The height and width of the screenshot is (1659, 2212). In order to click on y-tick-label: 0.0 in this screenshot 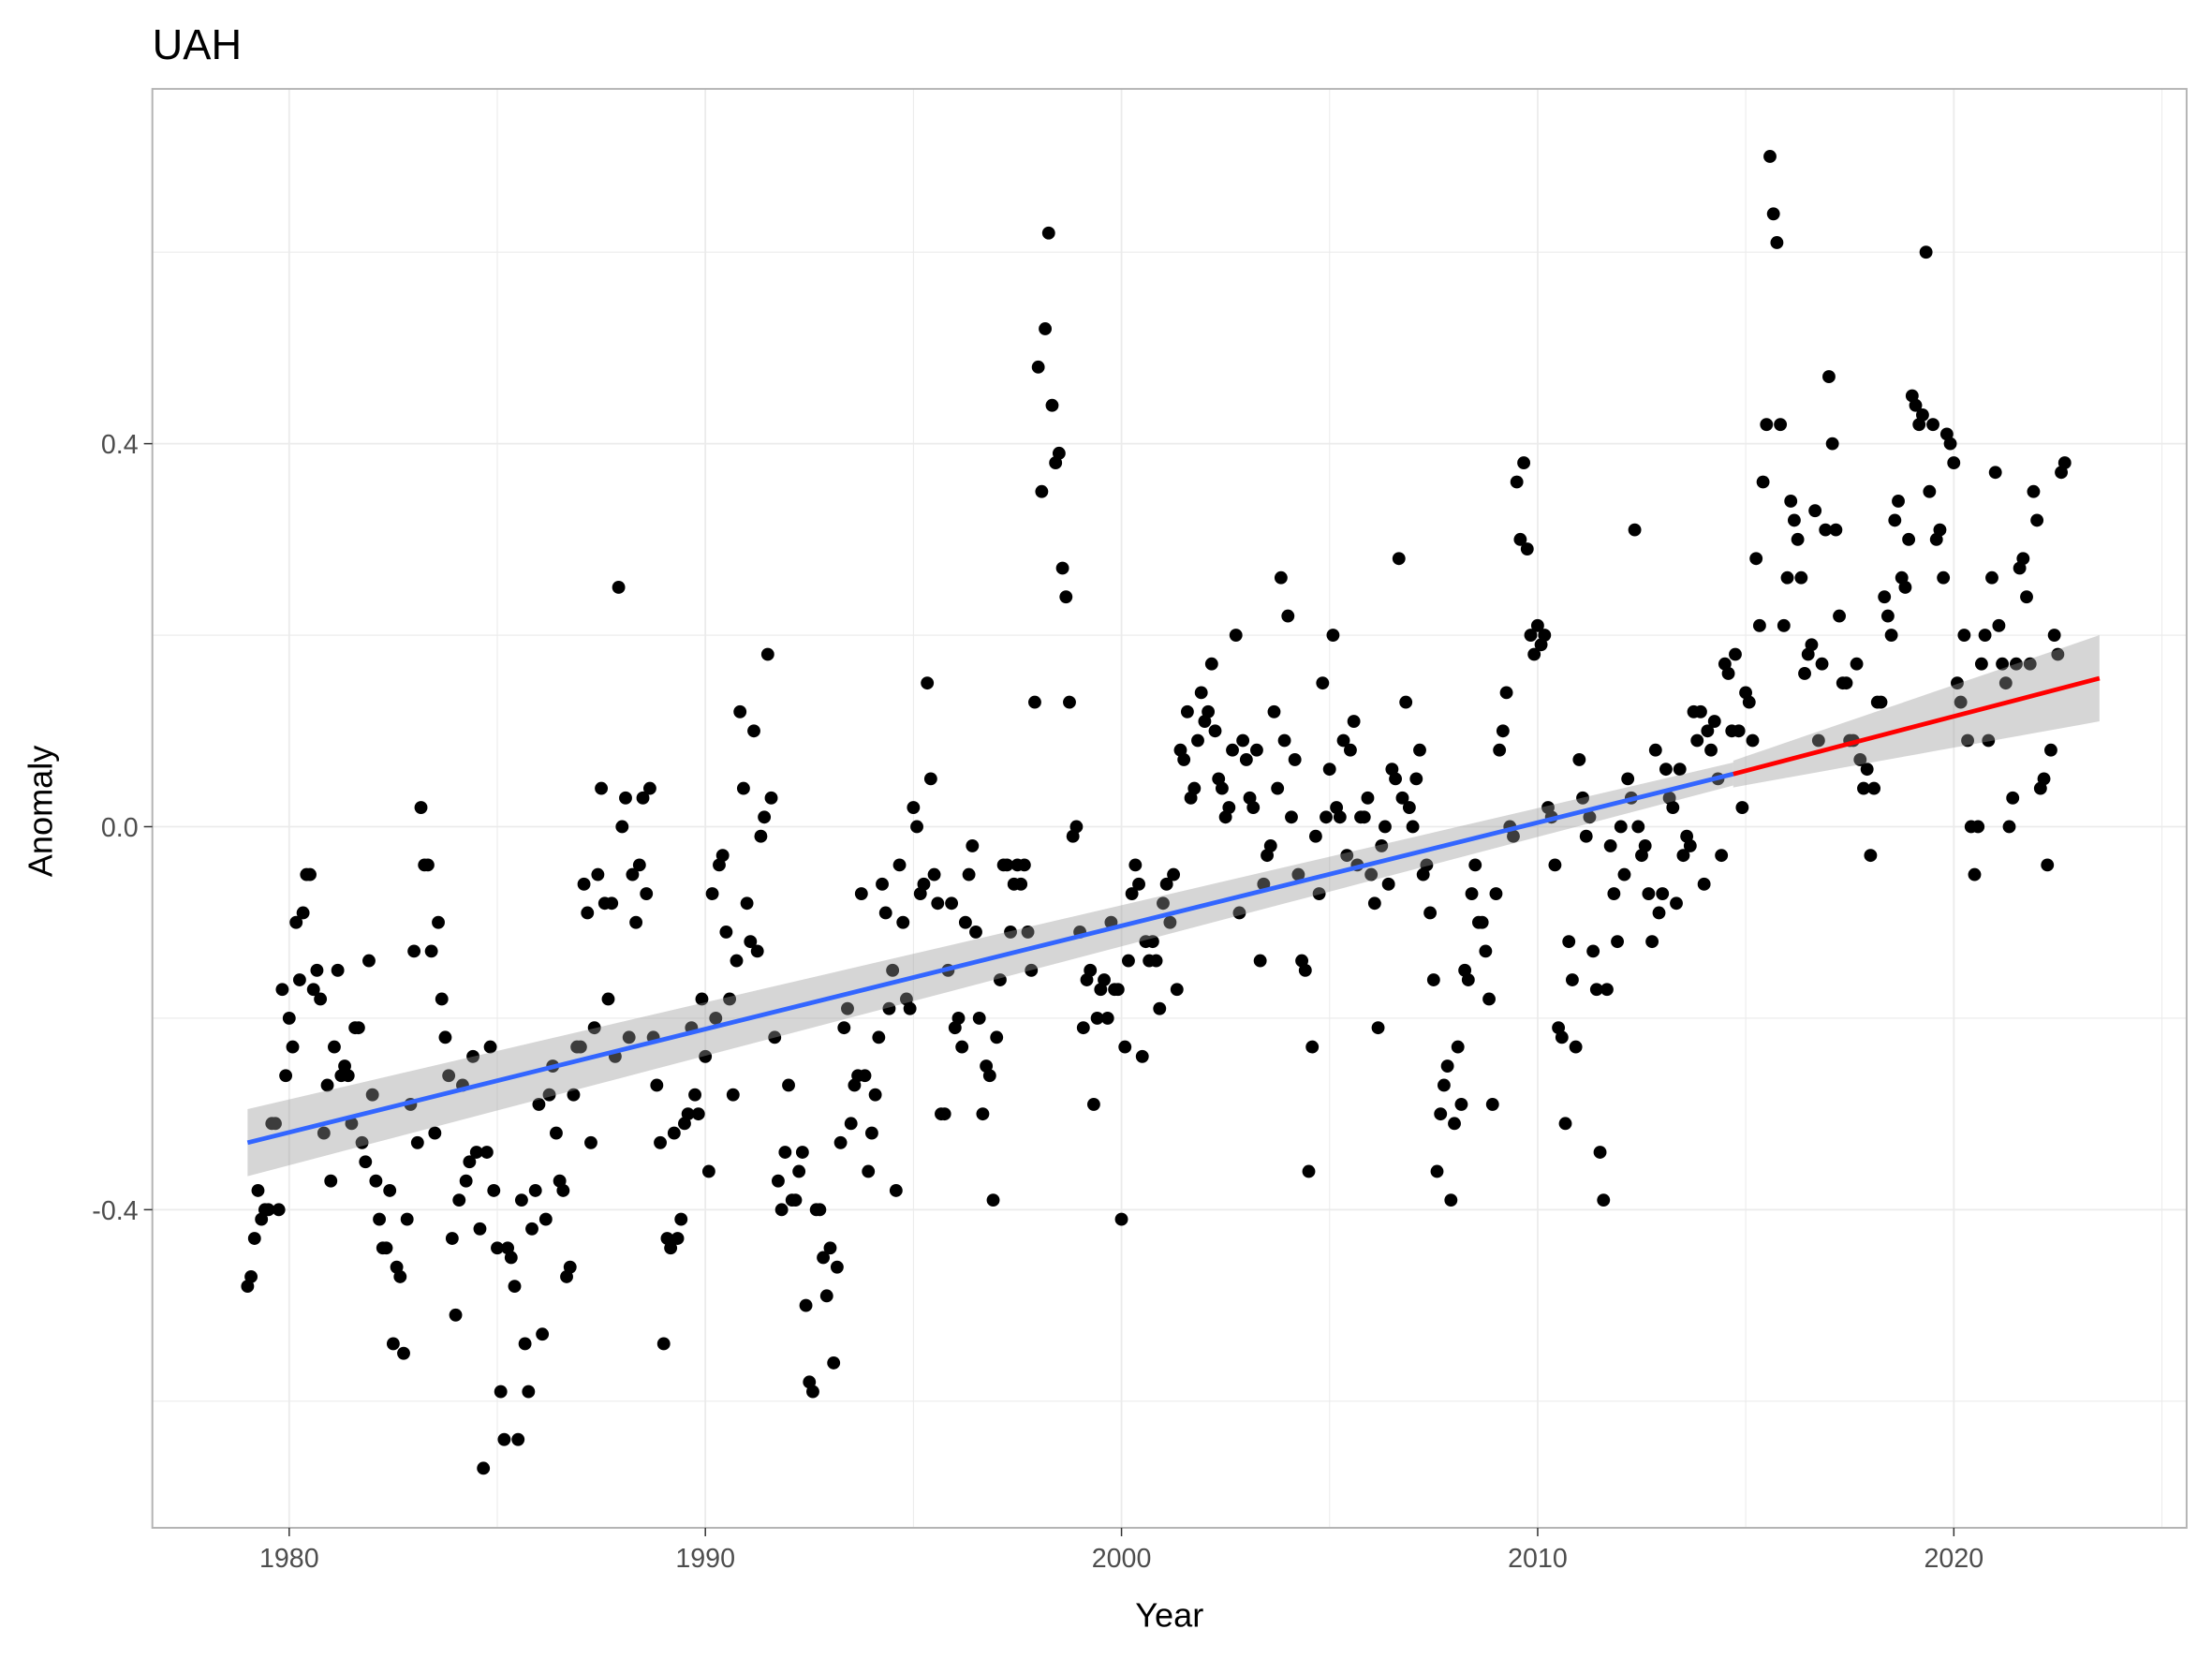, I will do `click(120, 828)`.